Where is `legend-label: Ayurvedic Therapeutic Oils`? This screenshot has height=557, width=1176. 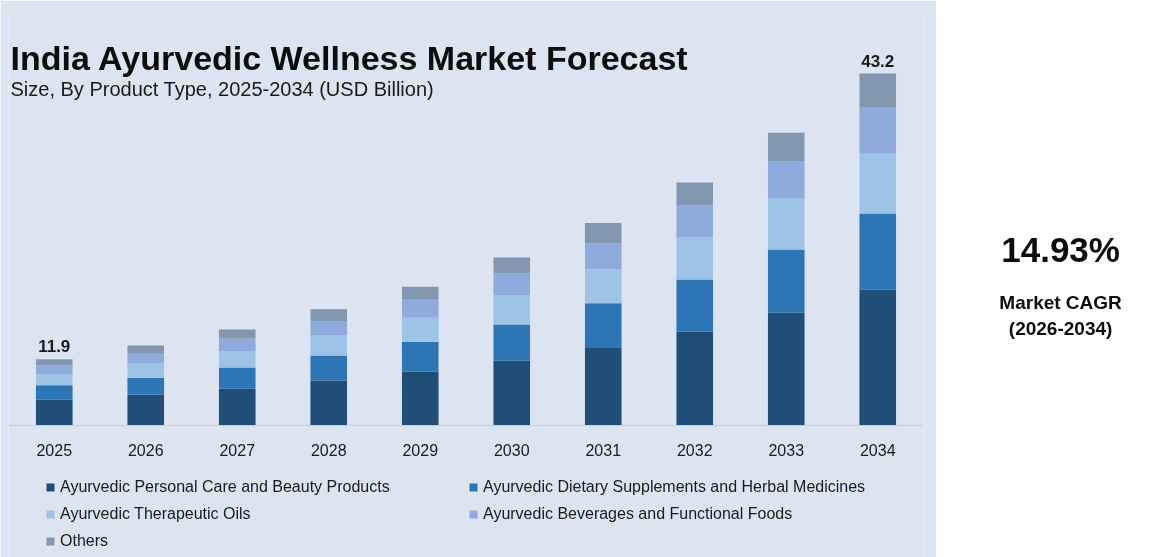
legend-label: Ayurvedic Therapeutic Oils is located at coordinates (156, 514).